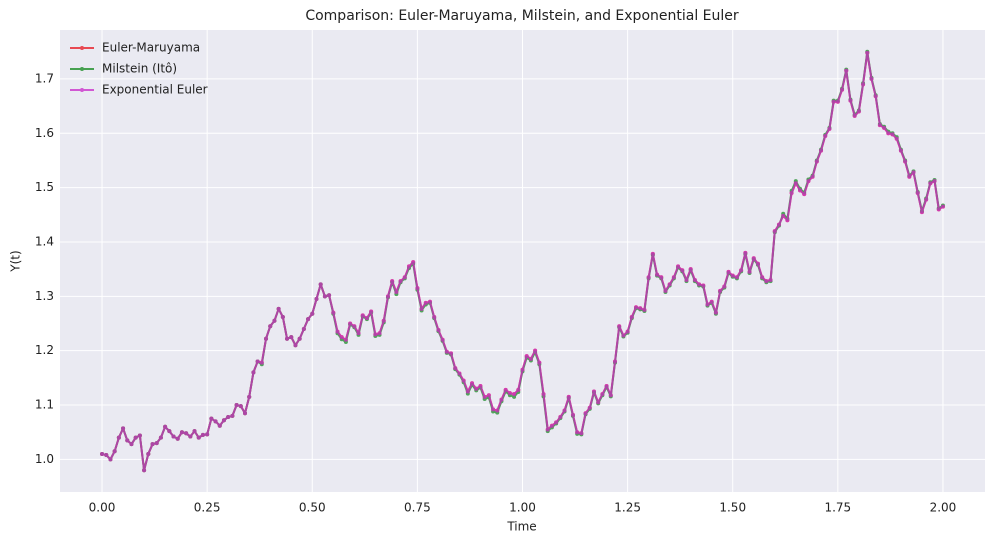  What do you see at coordinates (44, 133) in the screenshot?
I see `y-tick-label: 1.6` at bounding box center [44, 133].